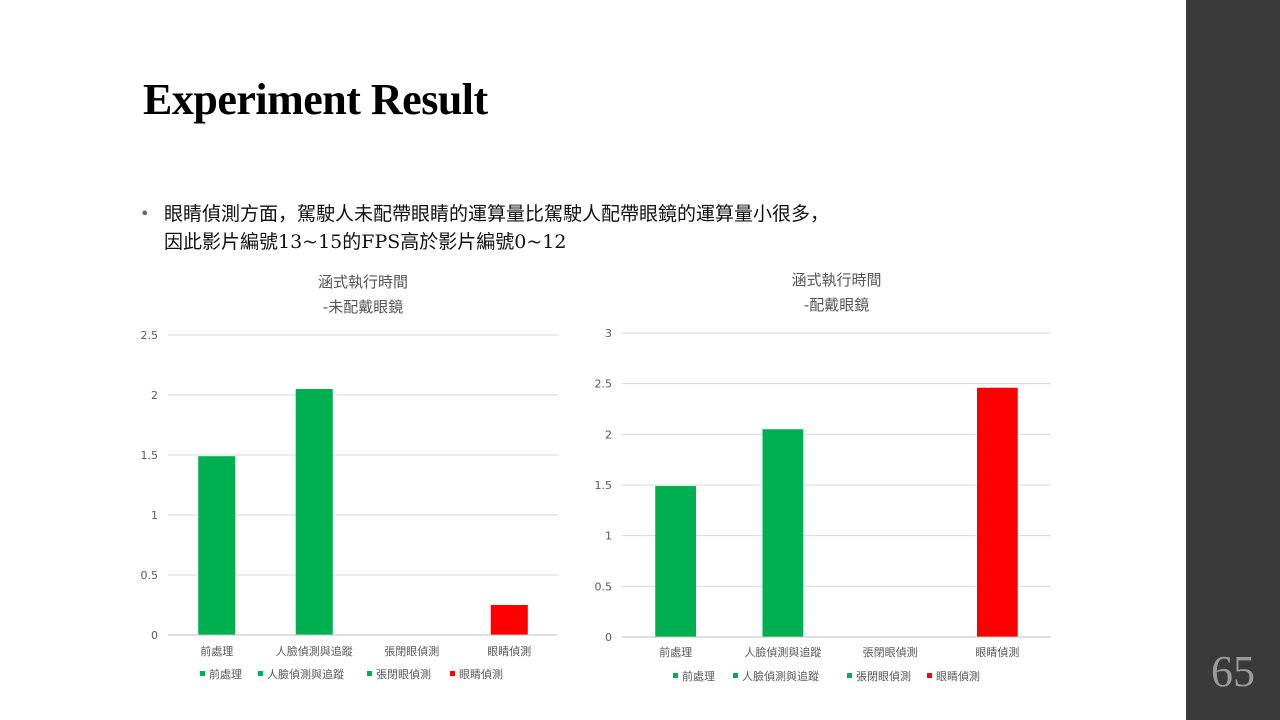  I want to click on y-tick-label: 3, so click(608, 333).